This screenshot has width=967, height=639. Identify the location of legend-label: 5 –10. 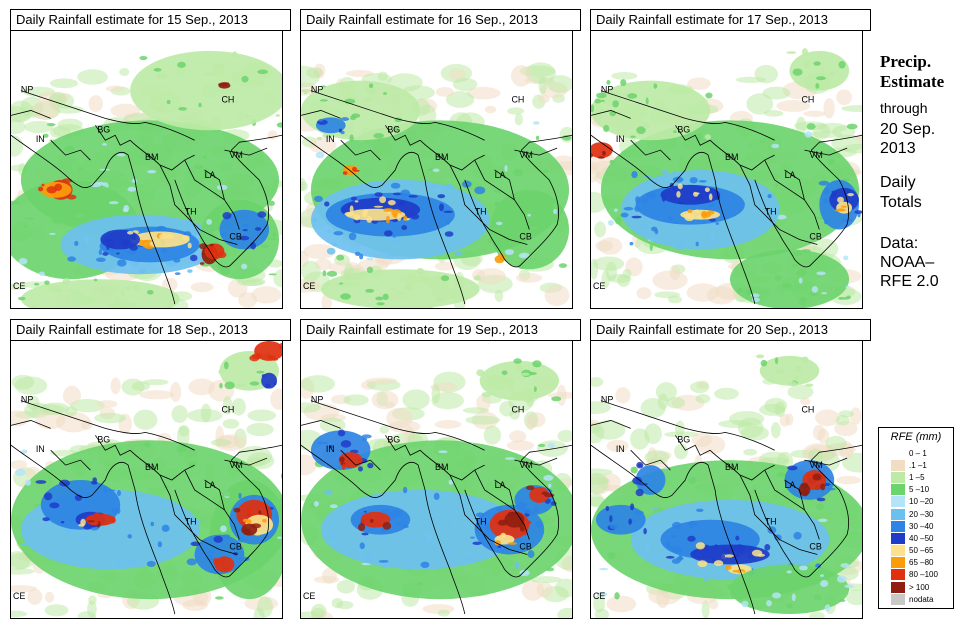
(919, 490).